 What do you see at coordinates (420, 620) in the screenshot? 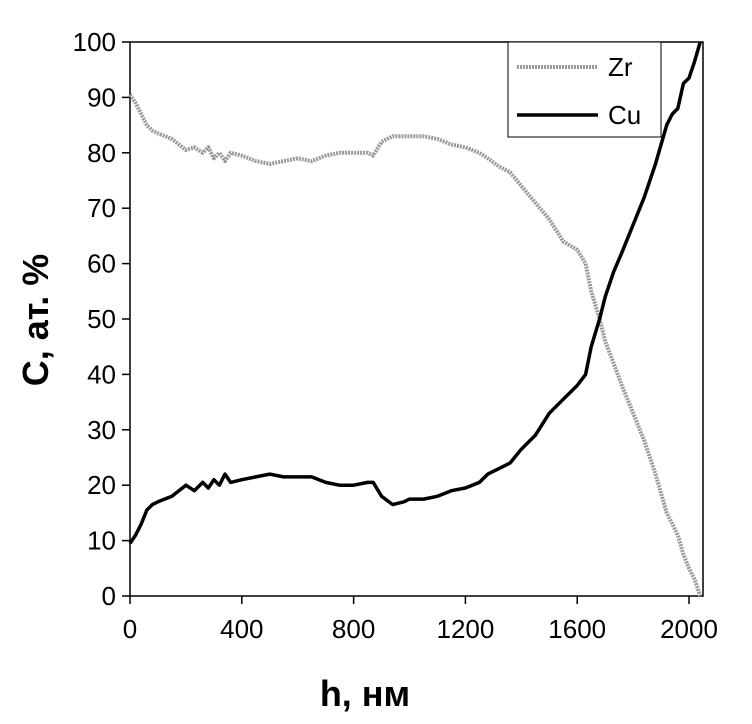
I see `x-axis: 0 400 800 1200 1600 2000` at bounding box center [420, 620].